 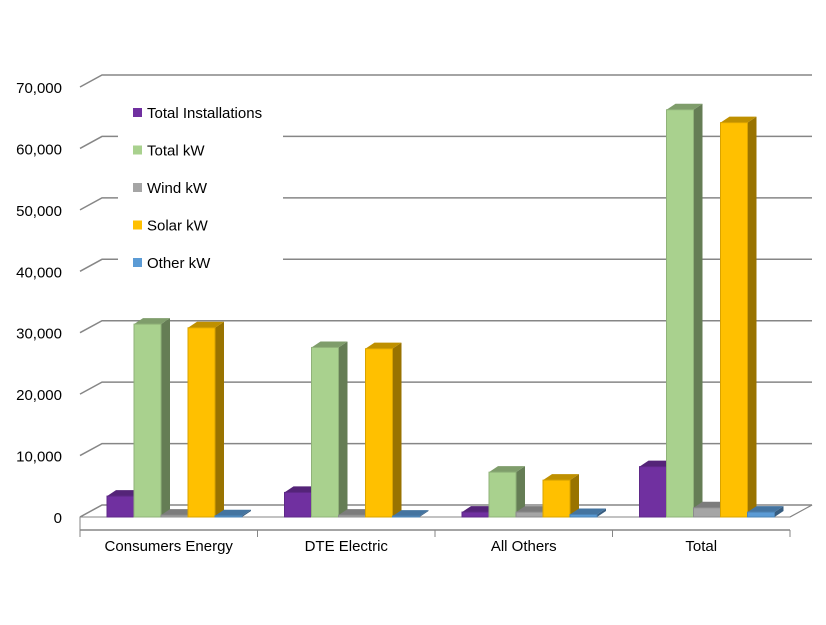 I want to click on y-tick-label: 0, so click(x=58, y=518).